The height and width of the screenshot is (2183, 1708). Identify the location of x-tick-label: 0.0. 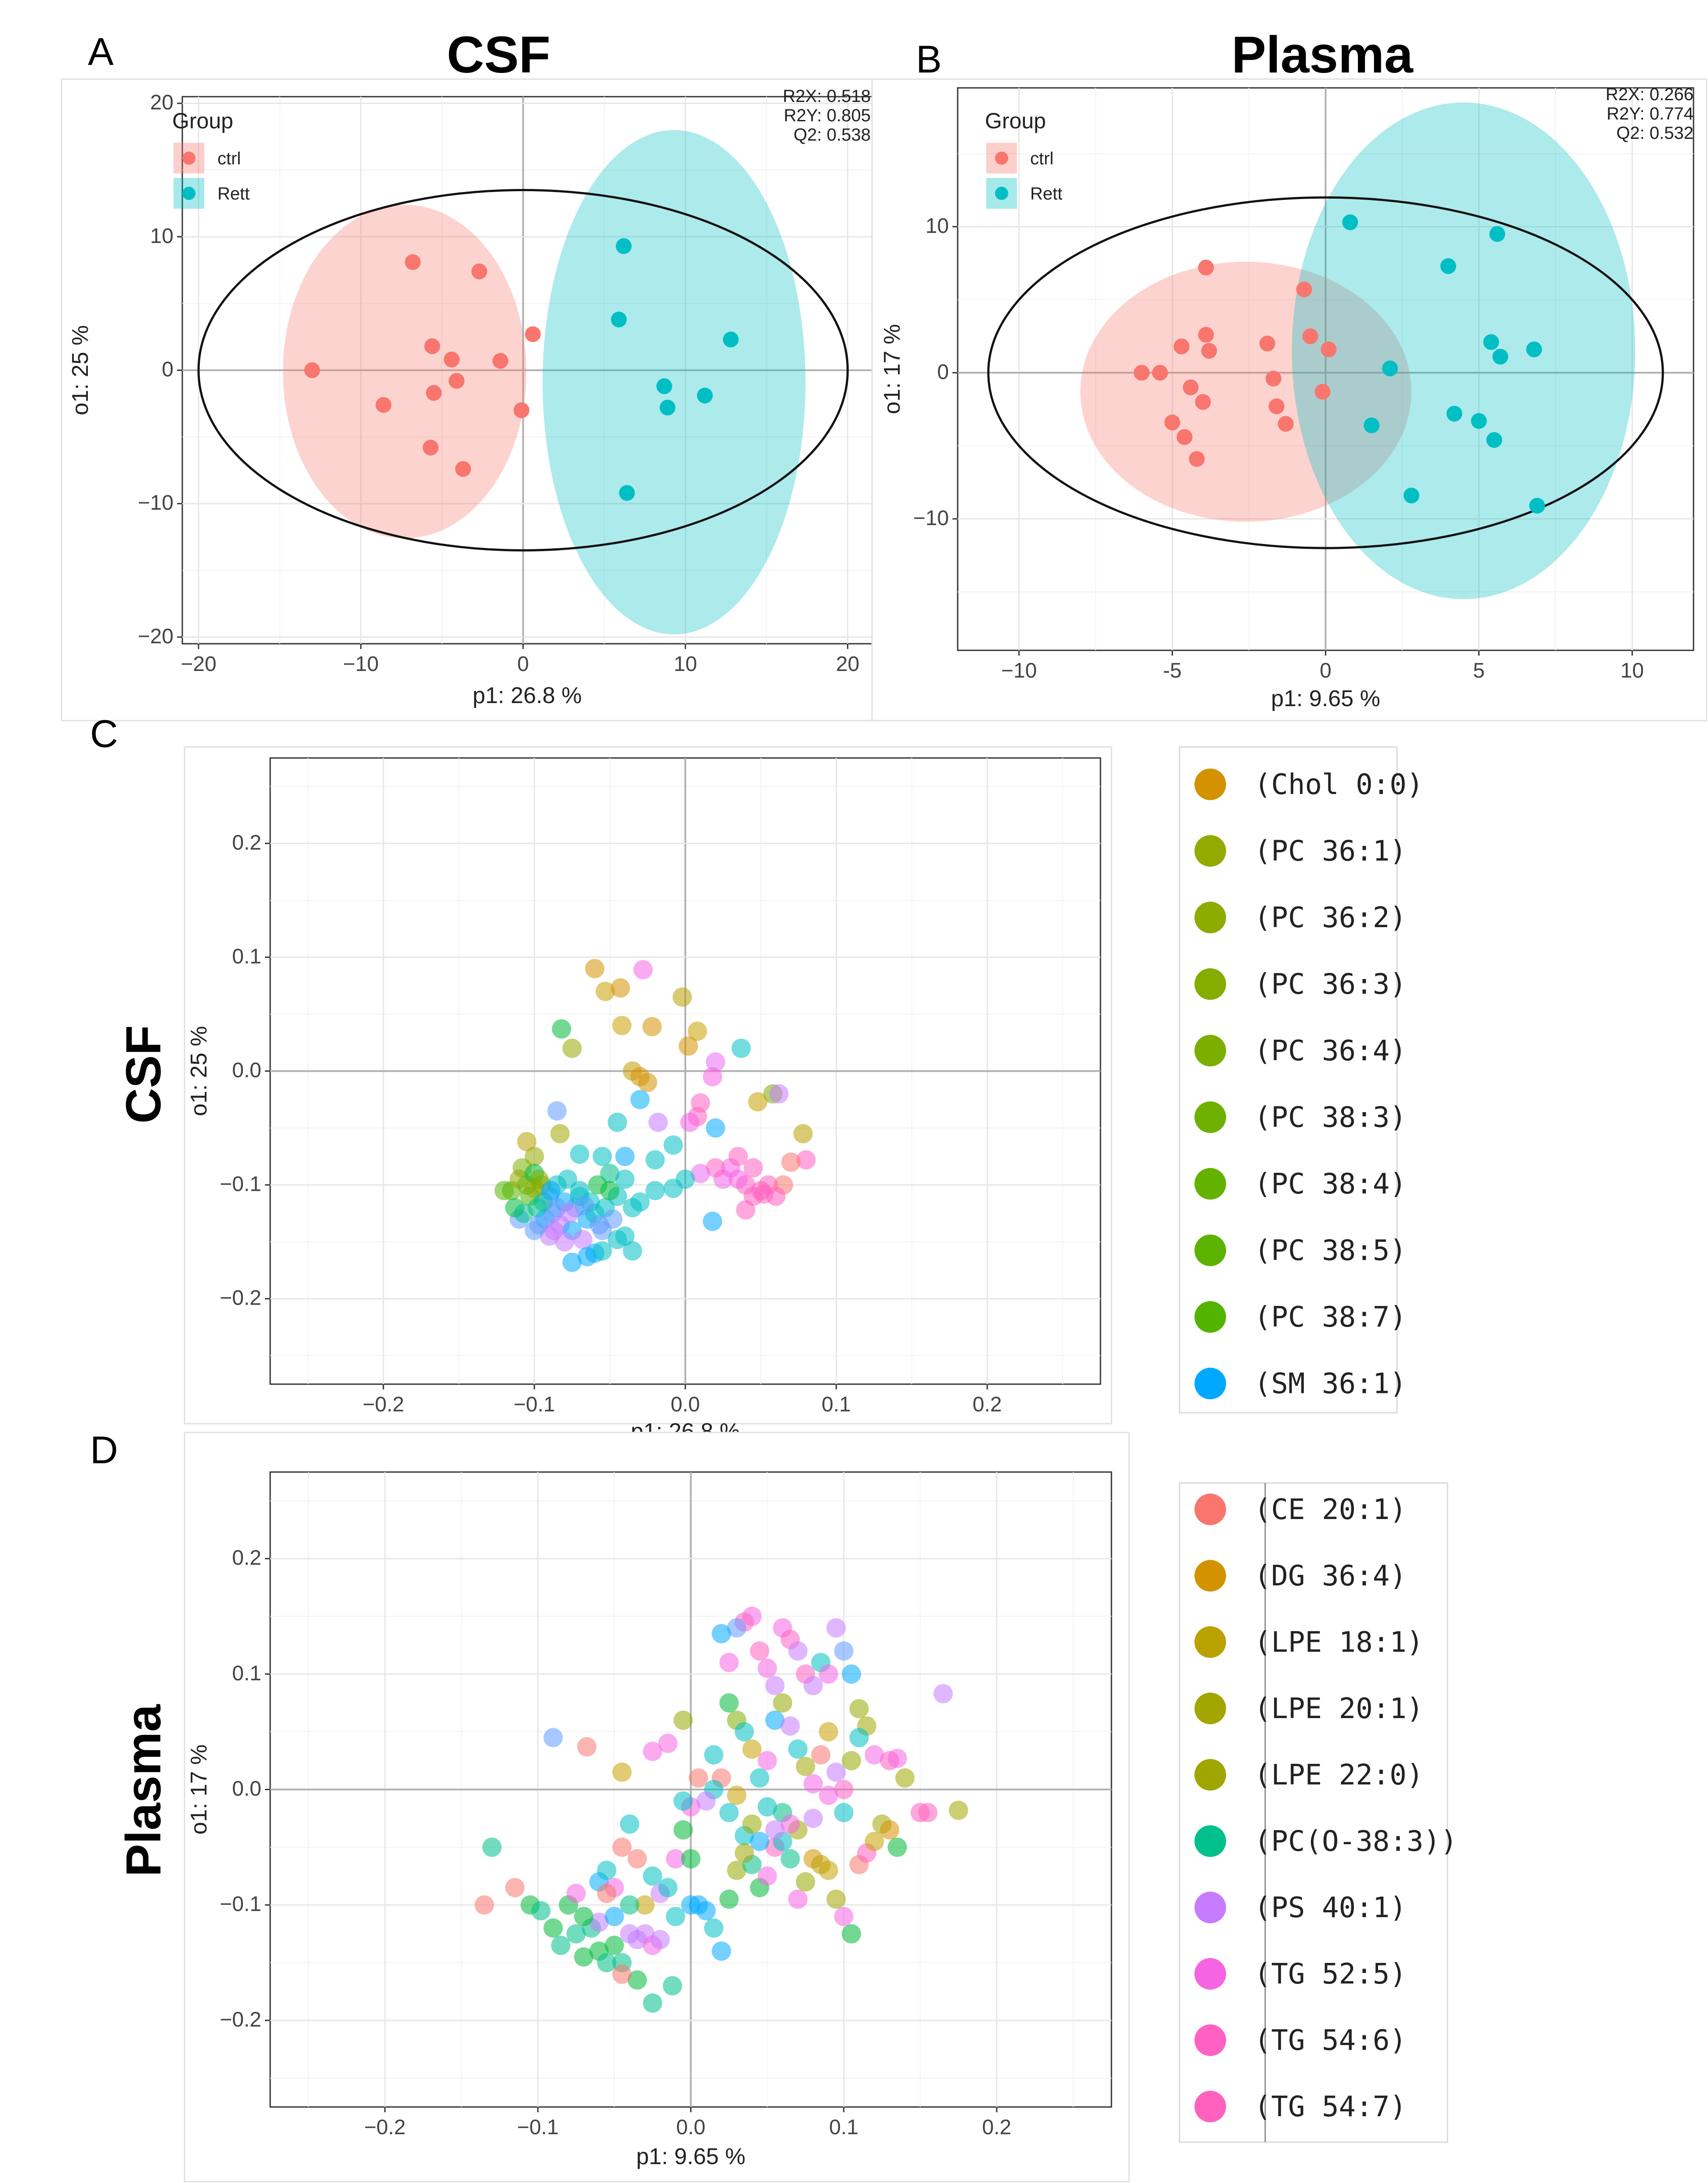
(691, 2127).